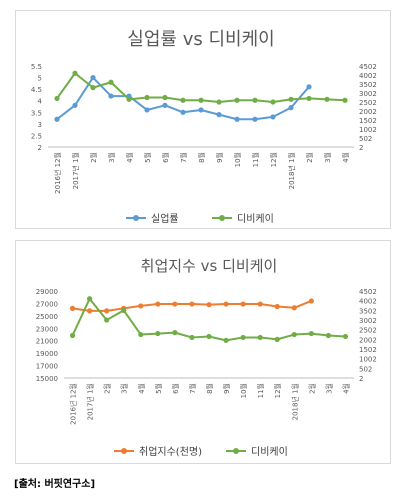 Image resolution: width=405 pixels, height=498 pixels. I want to click on left-tick-label: 15000, so click(47, 379).